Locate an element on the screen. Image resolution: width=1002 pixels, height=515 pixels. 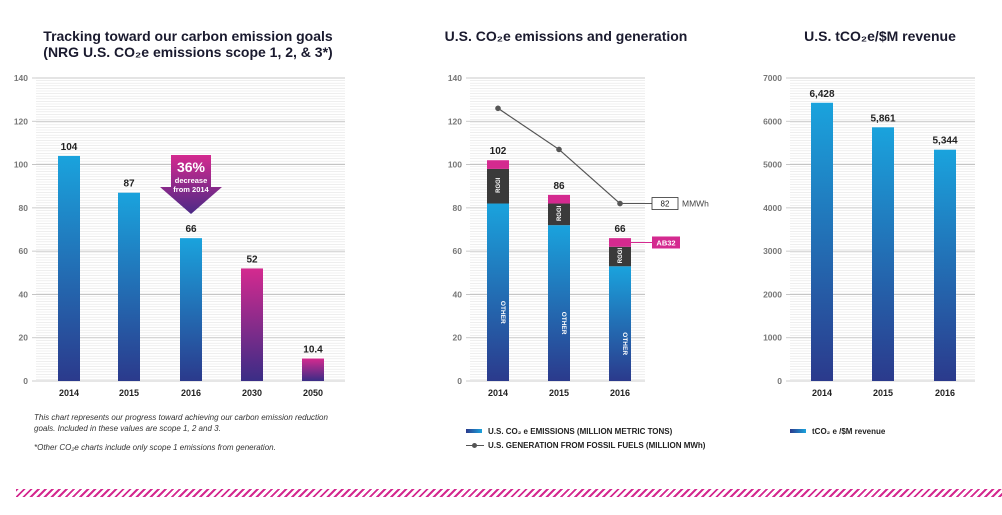
chart2-ytick-label: 140 is located at coordinates (455, 78).